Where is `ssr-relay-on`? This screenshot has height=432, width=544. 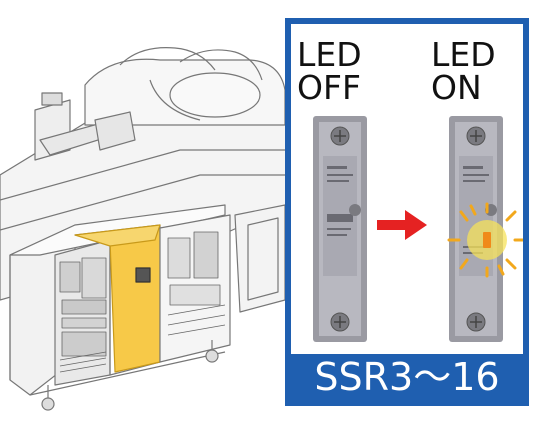 ssr-relay-on is located at coordinates (485, 229).